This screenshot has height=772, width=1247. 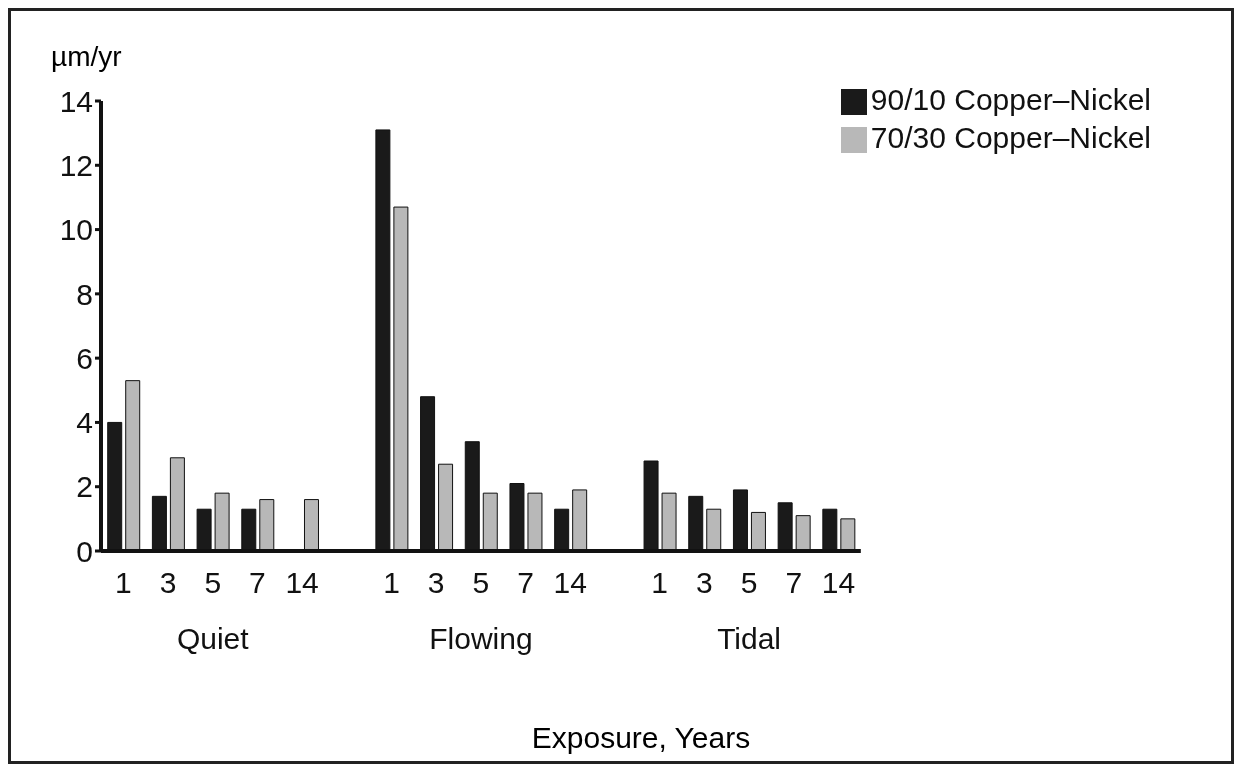 I want to click on legend-label: 90/10 Copper–Nickel, so click(x=1010, y=99).